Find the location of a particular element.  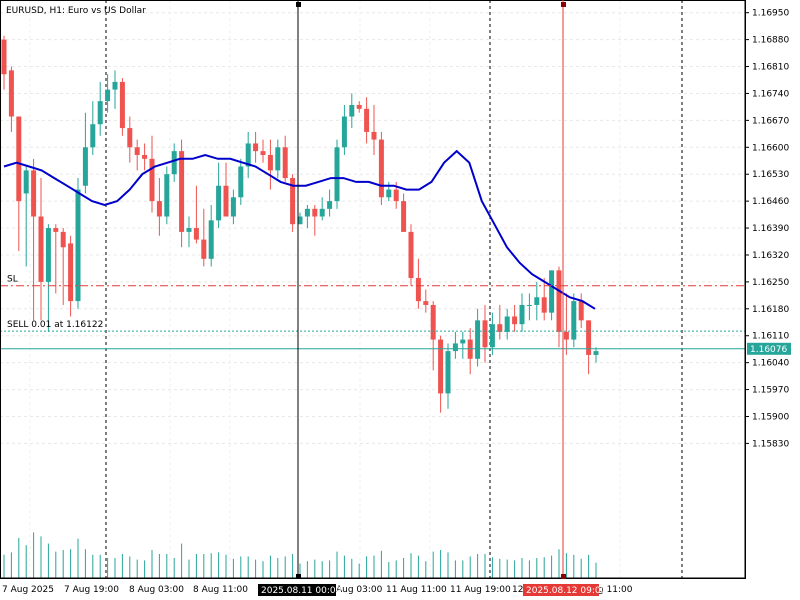

crosshair-handle-top is located at coordinates (298, 4).